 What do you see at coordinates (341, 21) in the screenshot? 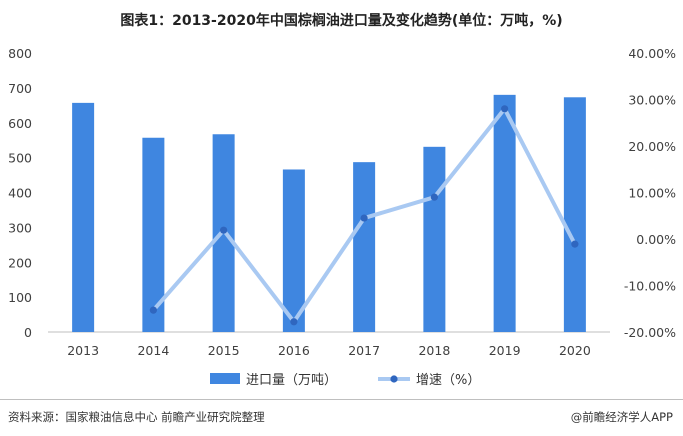
I see `chart-title: 图表1：2013-2020年中国棕榈油进口量及变化趋势(单位：万吨，%)` at bounding box center [341, 21].